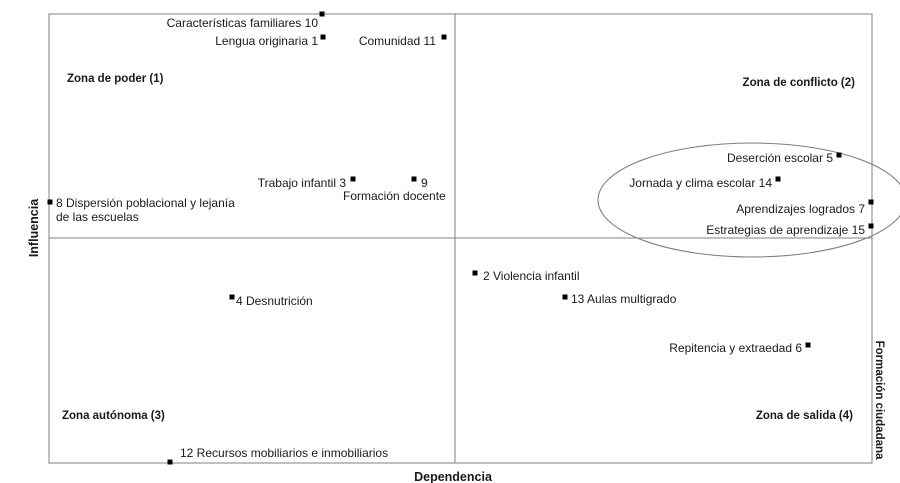  What do you see at coordinates (113, 416) in the screenshot?
I see `zone-label-bottom-left: Zona autónoma (3)` at bounding box center [113, 416].